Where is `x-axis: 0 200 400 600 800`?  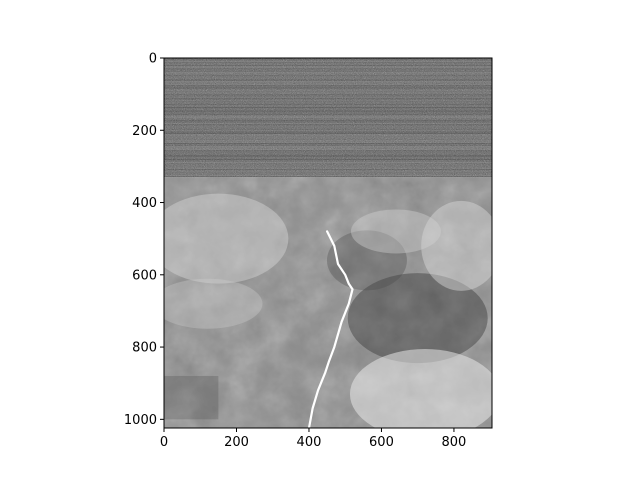
x-axis: 0 200 400 600 800 is located at coordinates (313, 439).